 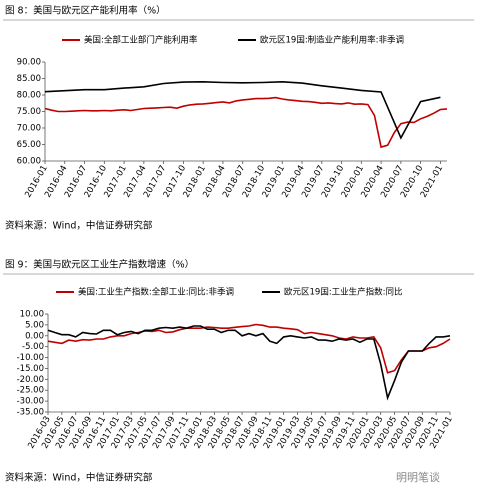 What do you see at coordinates (32, 315) in the screenshot?
I see `y-tick-label: 10.00` at bounding box center [32, 315].